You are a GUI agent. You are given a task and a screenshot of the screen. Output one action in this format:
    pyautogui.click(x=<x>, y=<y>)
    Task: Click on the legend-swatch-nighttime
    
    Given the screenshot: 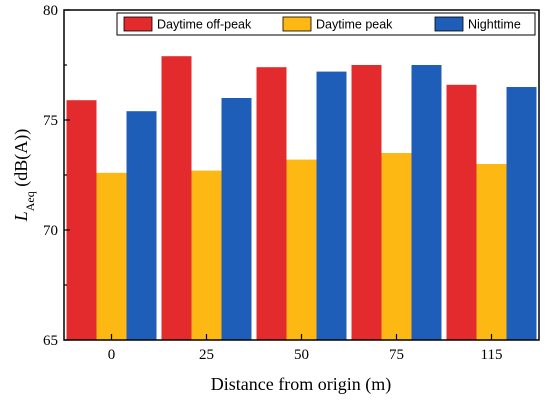 What is the action you would take?
    pyautogui.click(x=449, y=24)
    